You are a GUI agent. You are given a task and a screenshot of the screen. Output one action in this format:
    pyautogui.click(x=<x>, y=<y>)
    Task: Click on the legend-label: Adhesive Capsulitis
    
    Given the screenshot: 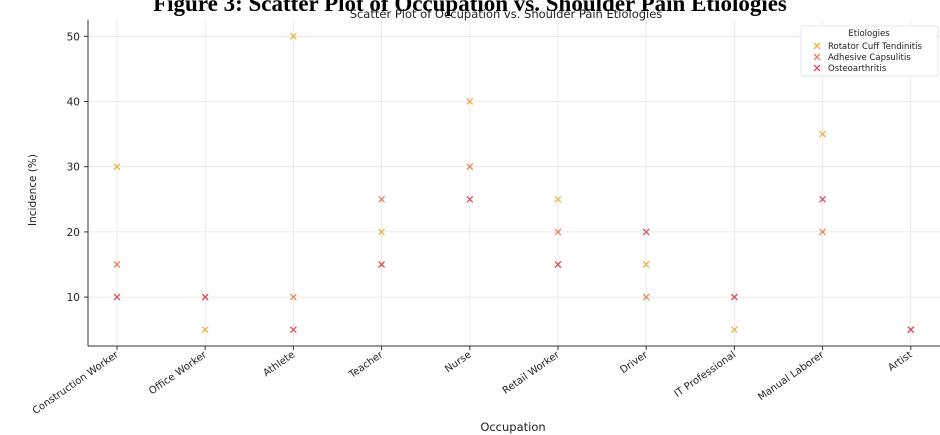 What is the action you would take?
    pyautogui.click(x=869, y=58)
    